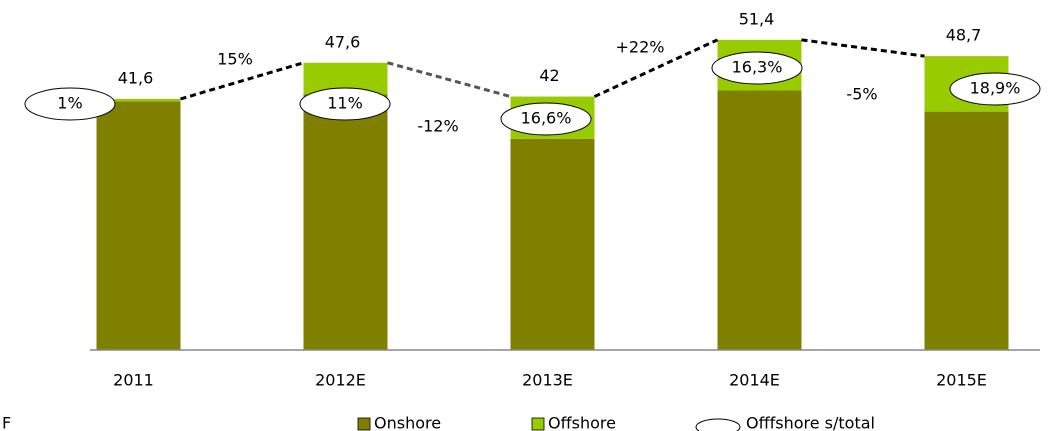  What do you see at coordinates (235, 59) in the screenshot?
I see `growth-label: 15%` at bounding box center [235, 59].